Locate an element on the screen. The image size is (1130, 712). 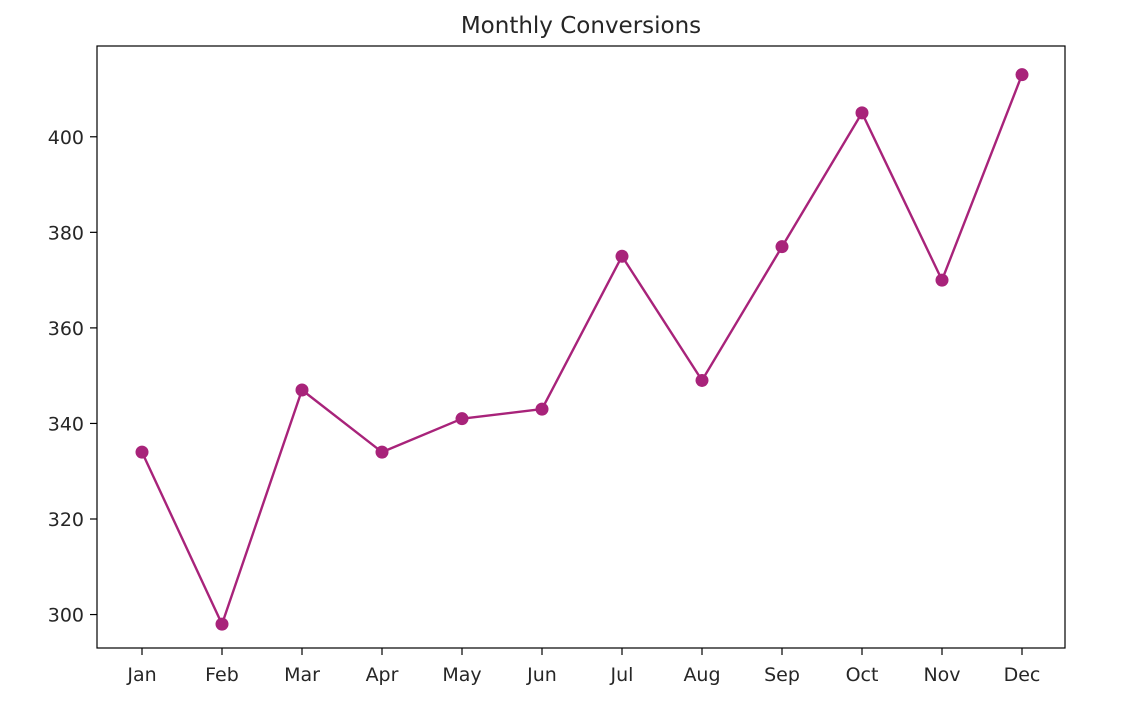
y-tick-label: 360 is located at coordinates (66, 329).